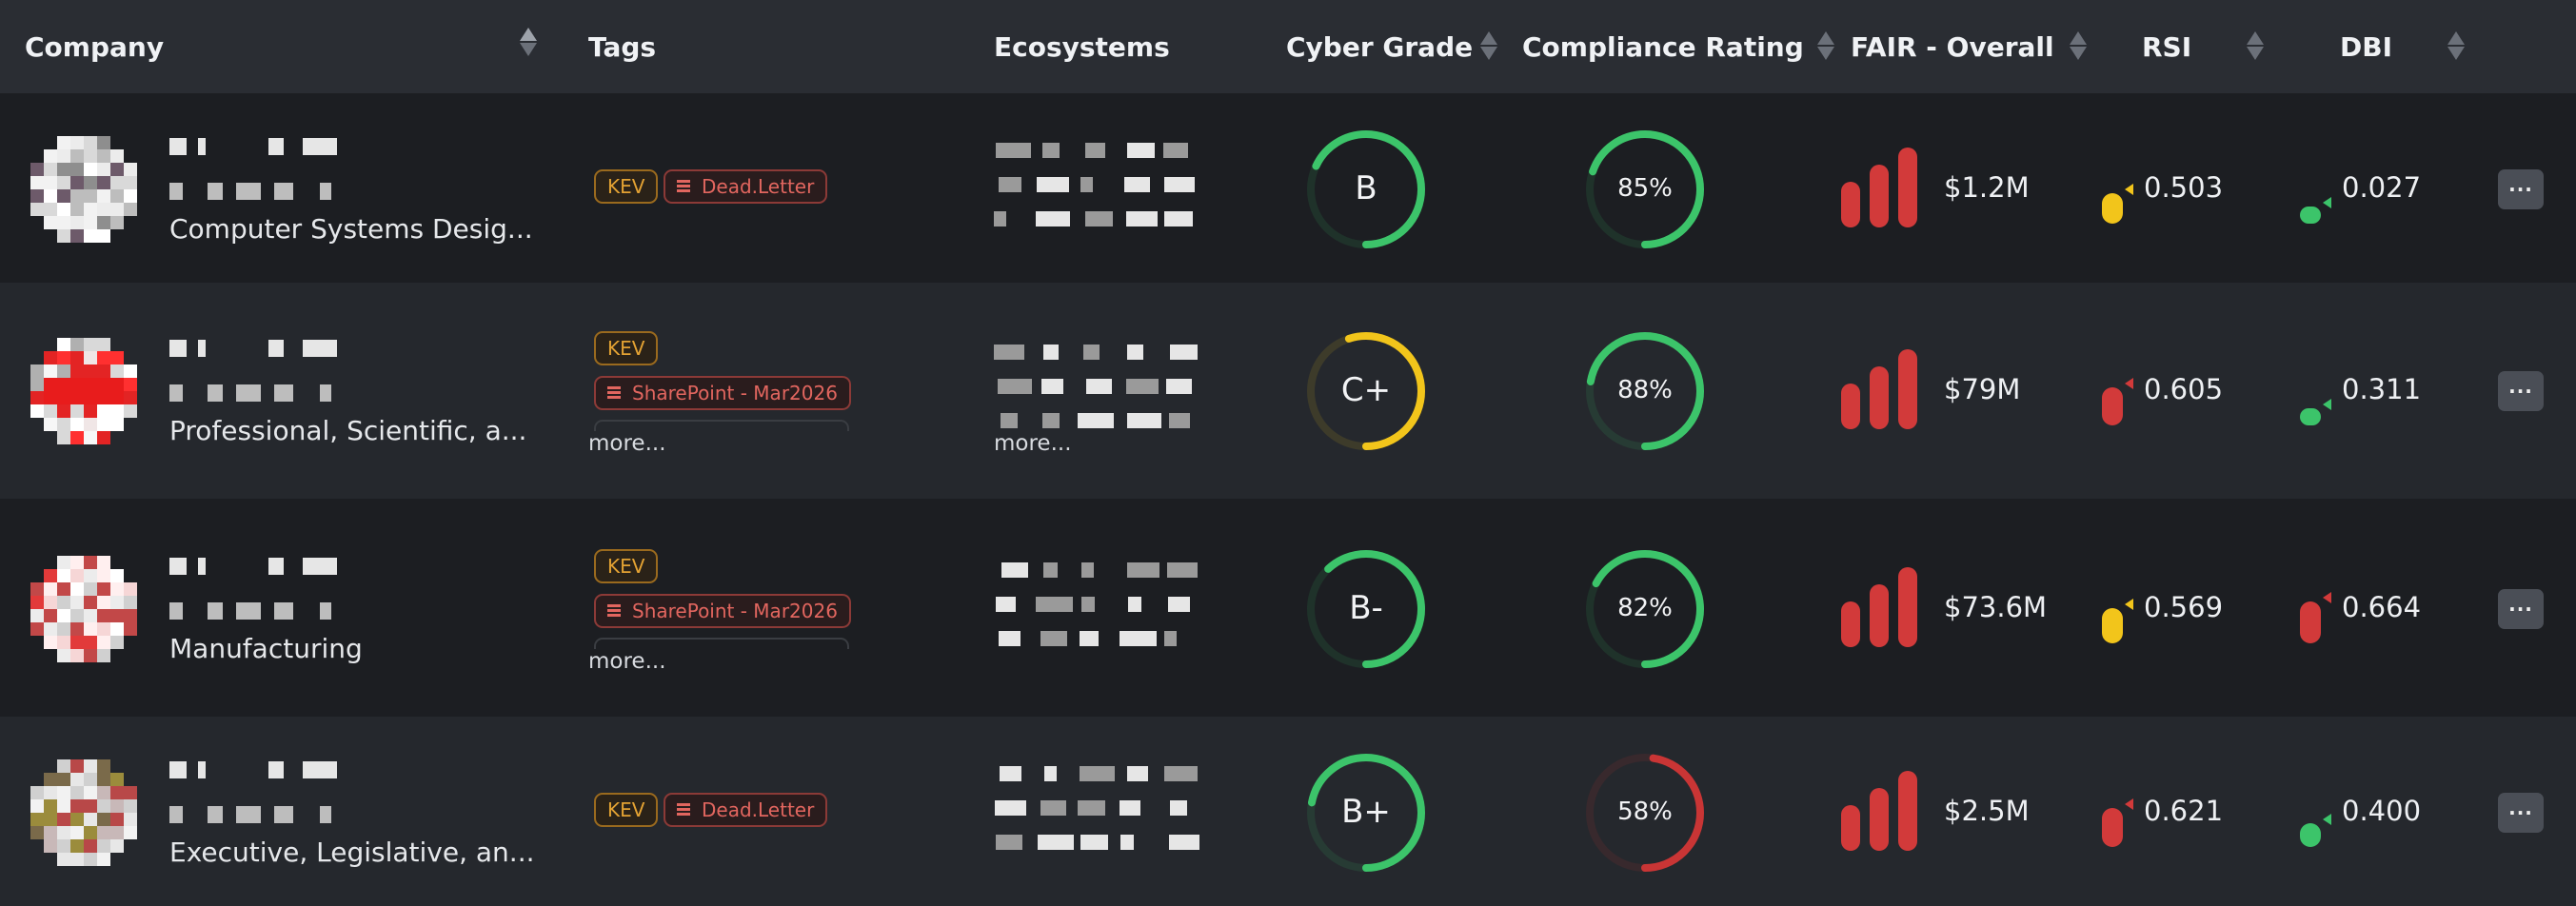 This screenshot has width=2576, height=906. What do you see at coordinates (2310, 835) in the screenshot?
I see `dbi-gauge-level` at bounding box center [2310, 835].